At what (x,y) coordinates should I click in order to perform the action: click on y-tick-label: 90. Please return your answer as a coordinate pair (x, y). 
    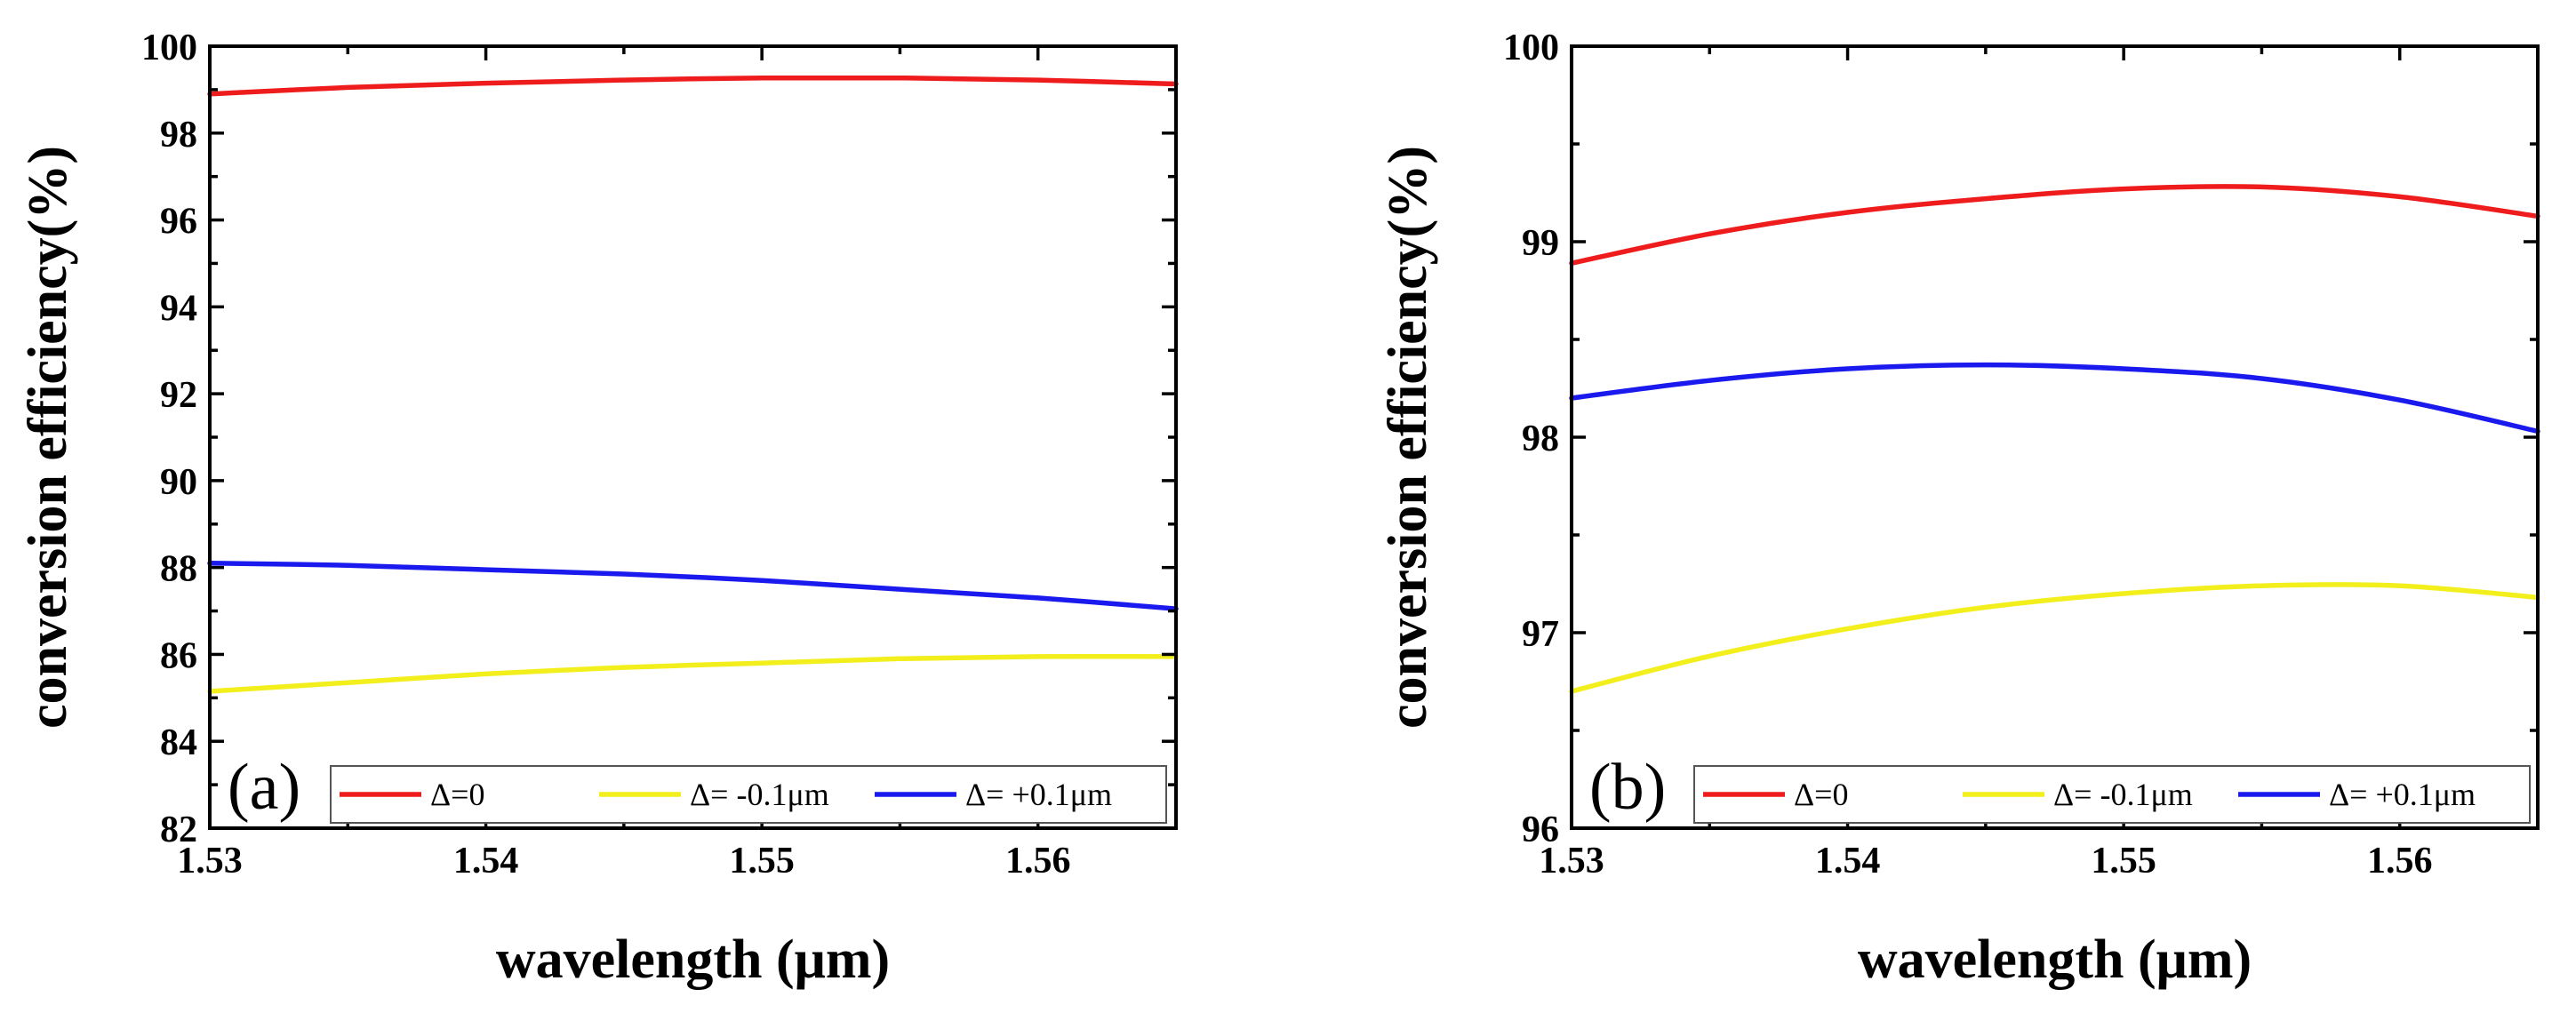
    Looking at the image, I should click on (178, 482).